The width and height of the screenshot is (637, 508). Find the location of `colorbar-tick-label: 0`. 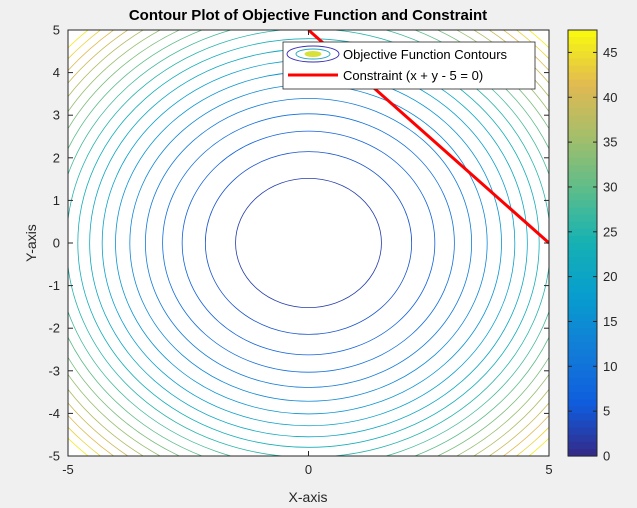

colorbar-tick-label: 0 is located at coordinates (606, 456).